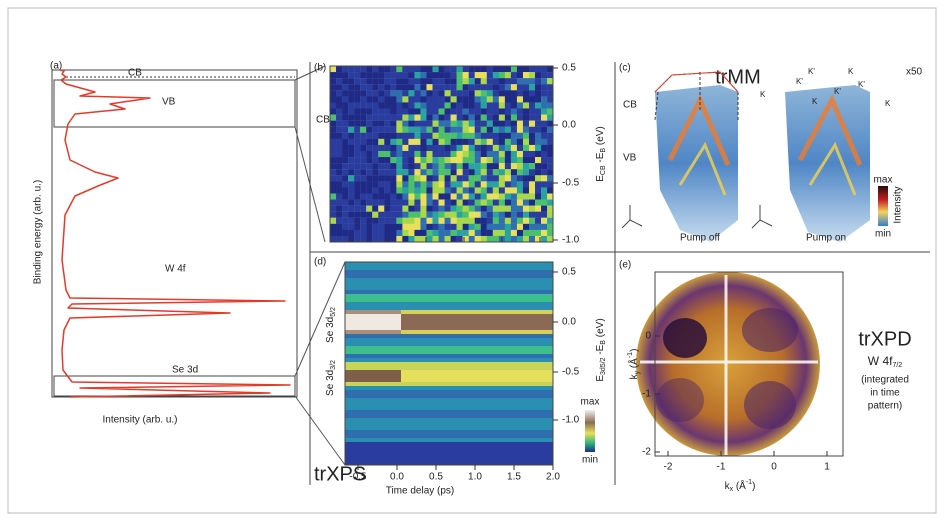  What do you see at coordinates (320, 319) in the screenshot?
I see `connector` at bounding box center [320, 319].